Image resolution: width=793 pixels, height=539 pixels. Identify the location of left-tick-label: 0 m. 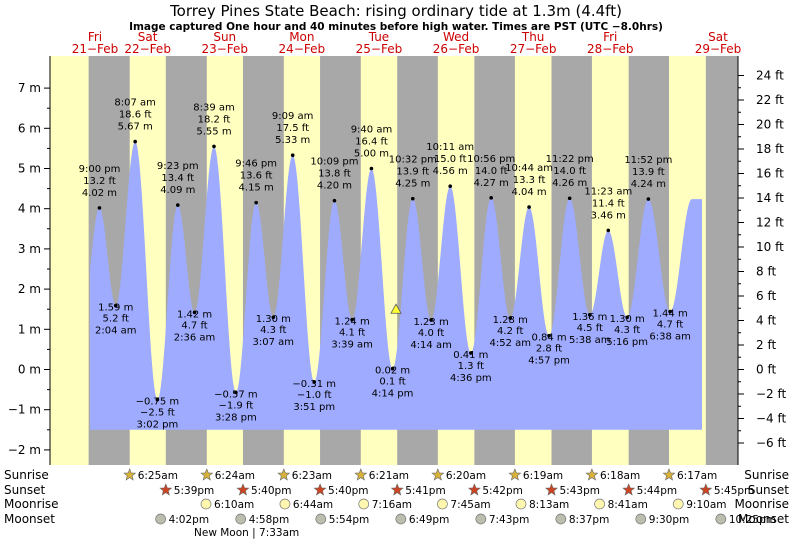
(29, 370).